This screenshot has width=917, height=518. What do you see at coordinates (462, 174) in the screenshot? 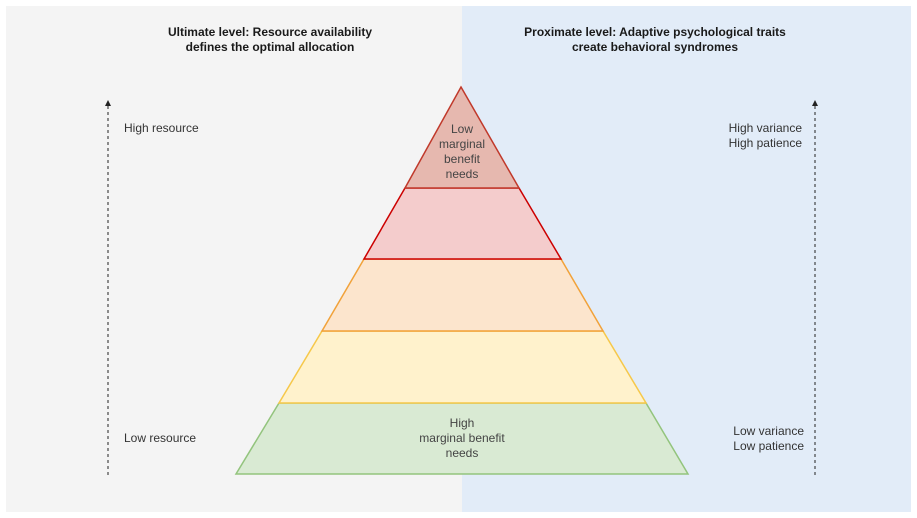
I see `top-tier-line4: needs` at bounding box center [462, 174].